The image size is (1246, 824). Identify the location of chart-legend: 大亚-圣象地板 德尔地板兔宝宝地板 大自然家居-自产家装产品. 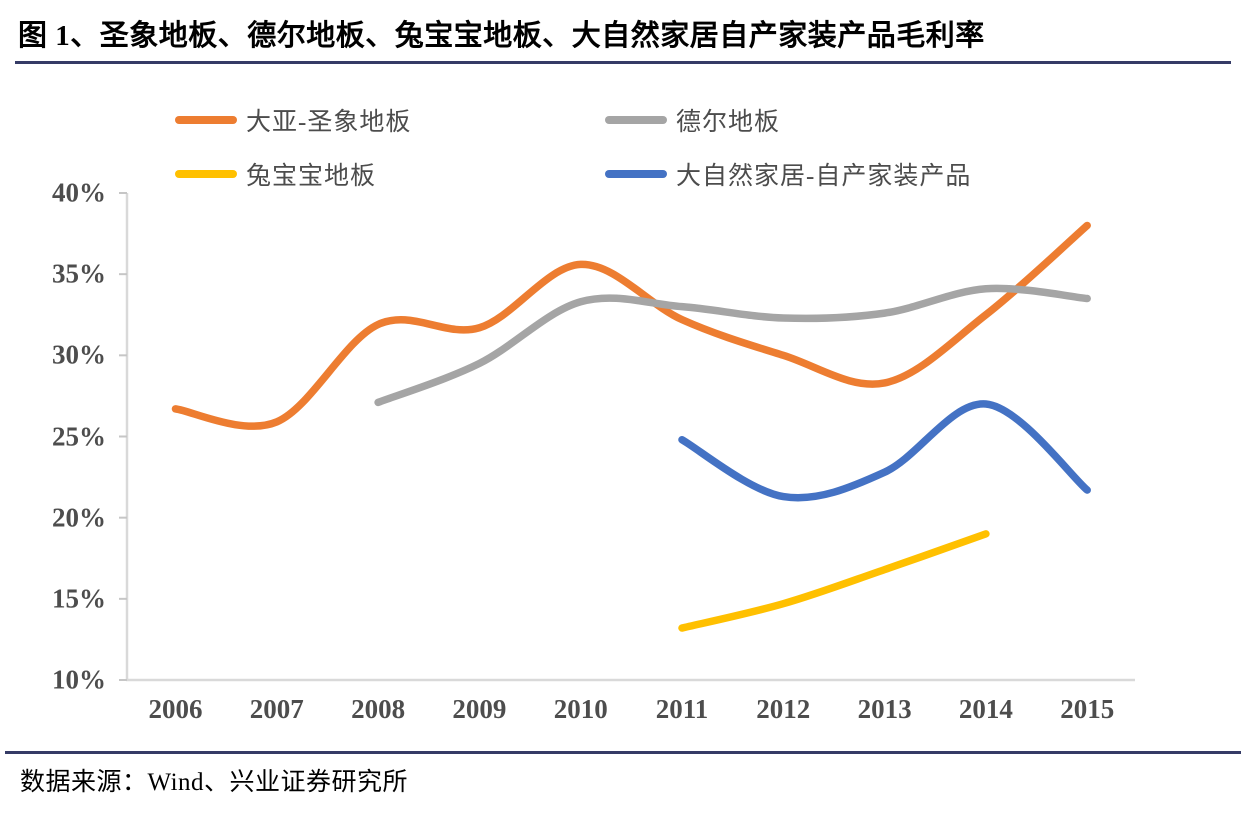
(573, 146).